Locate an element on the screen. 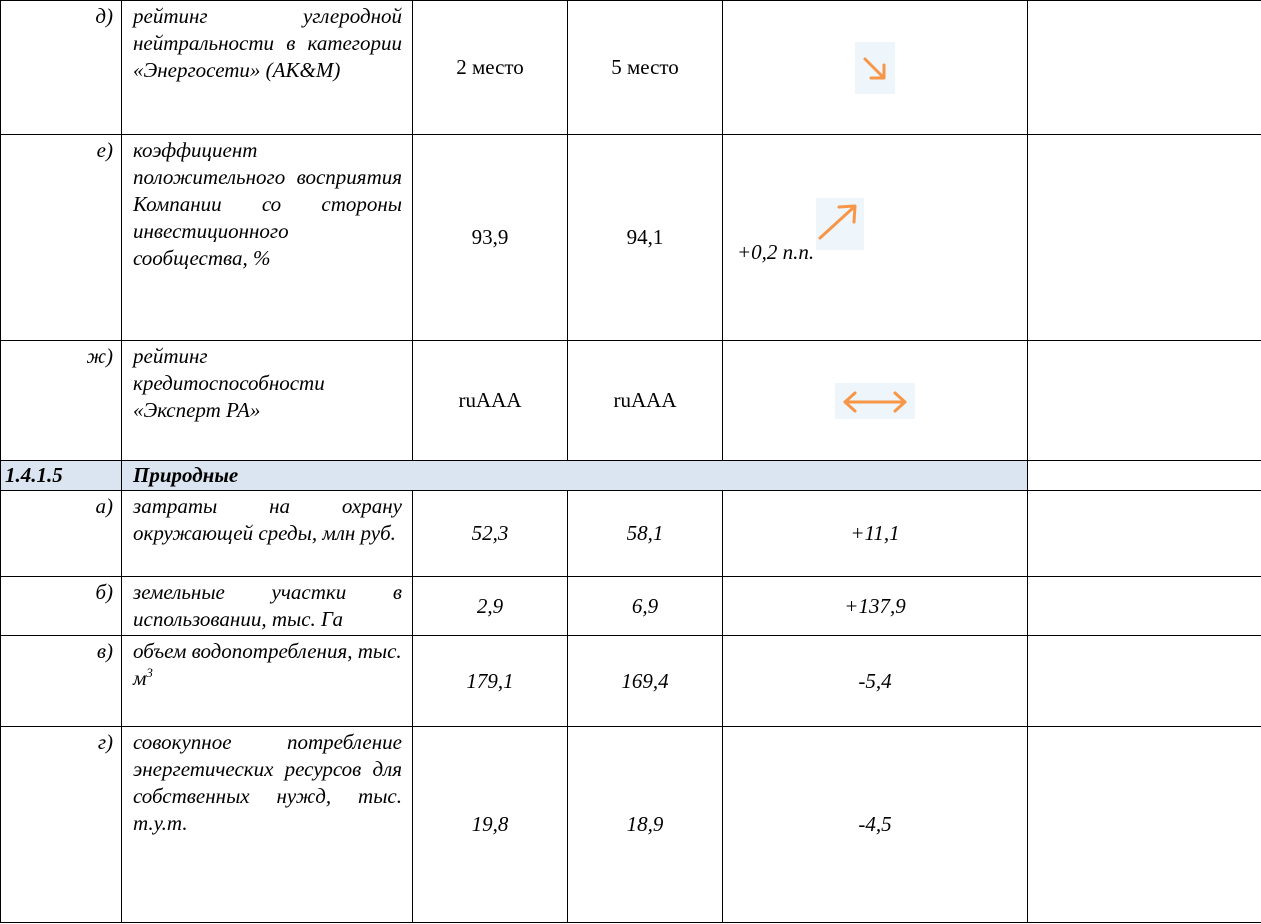 This screenshot has width=1261, height=924. prev-value: 93,9 is located at coordinates (490, 237).